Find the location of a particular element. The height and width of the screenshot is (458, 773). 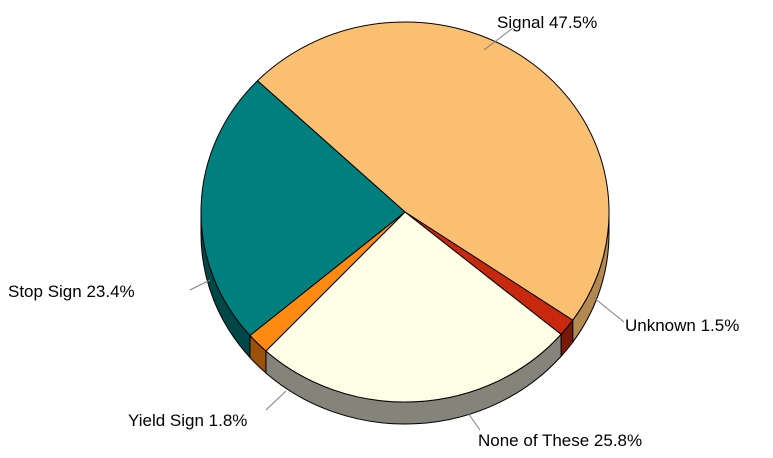

slice-label-unknown: Unknown 1.5% is located at coordinates (682, 325).